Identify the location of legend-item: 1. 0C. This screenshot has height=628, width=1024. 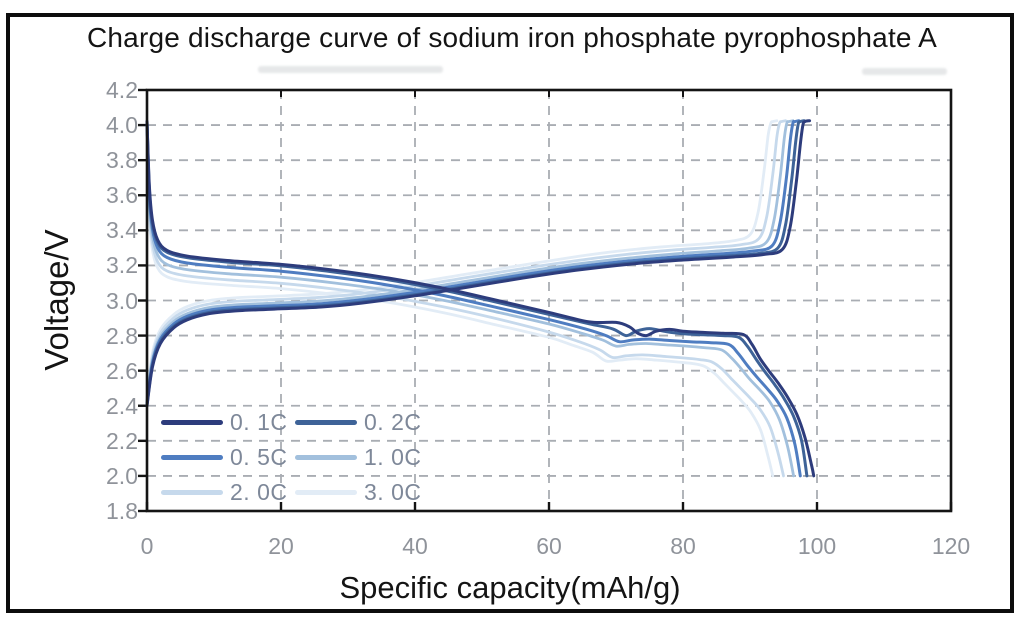
(362, 457).